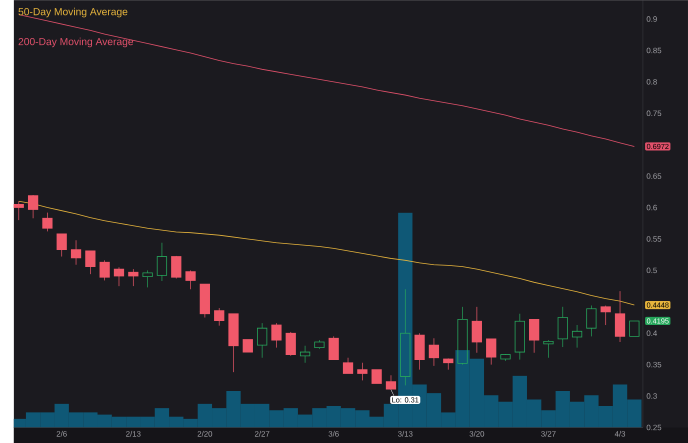 The height and width of the screenshot is (443, 688). Describe the element at coordinates (73, 13) in the screenshot. I see `text: 50-Day Moving Average` at that location.